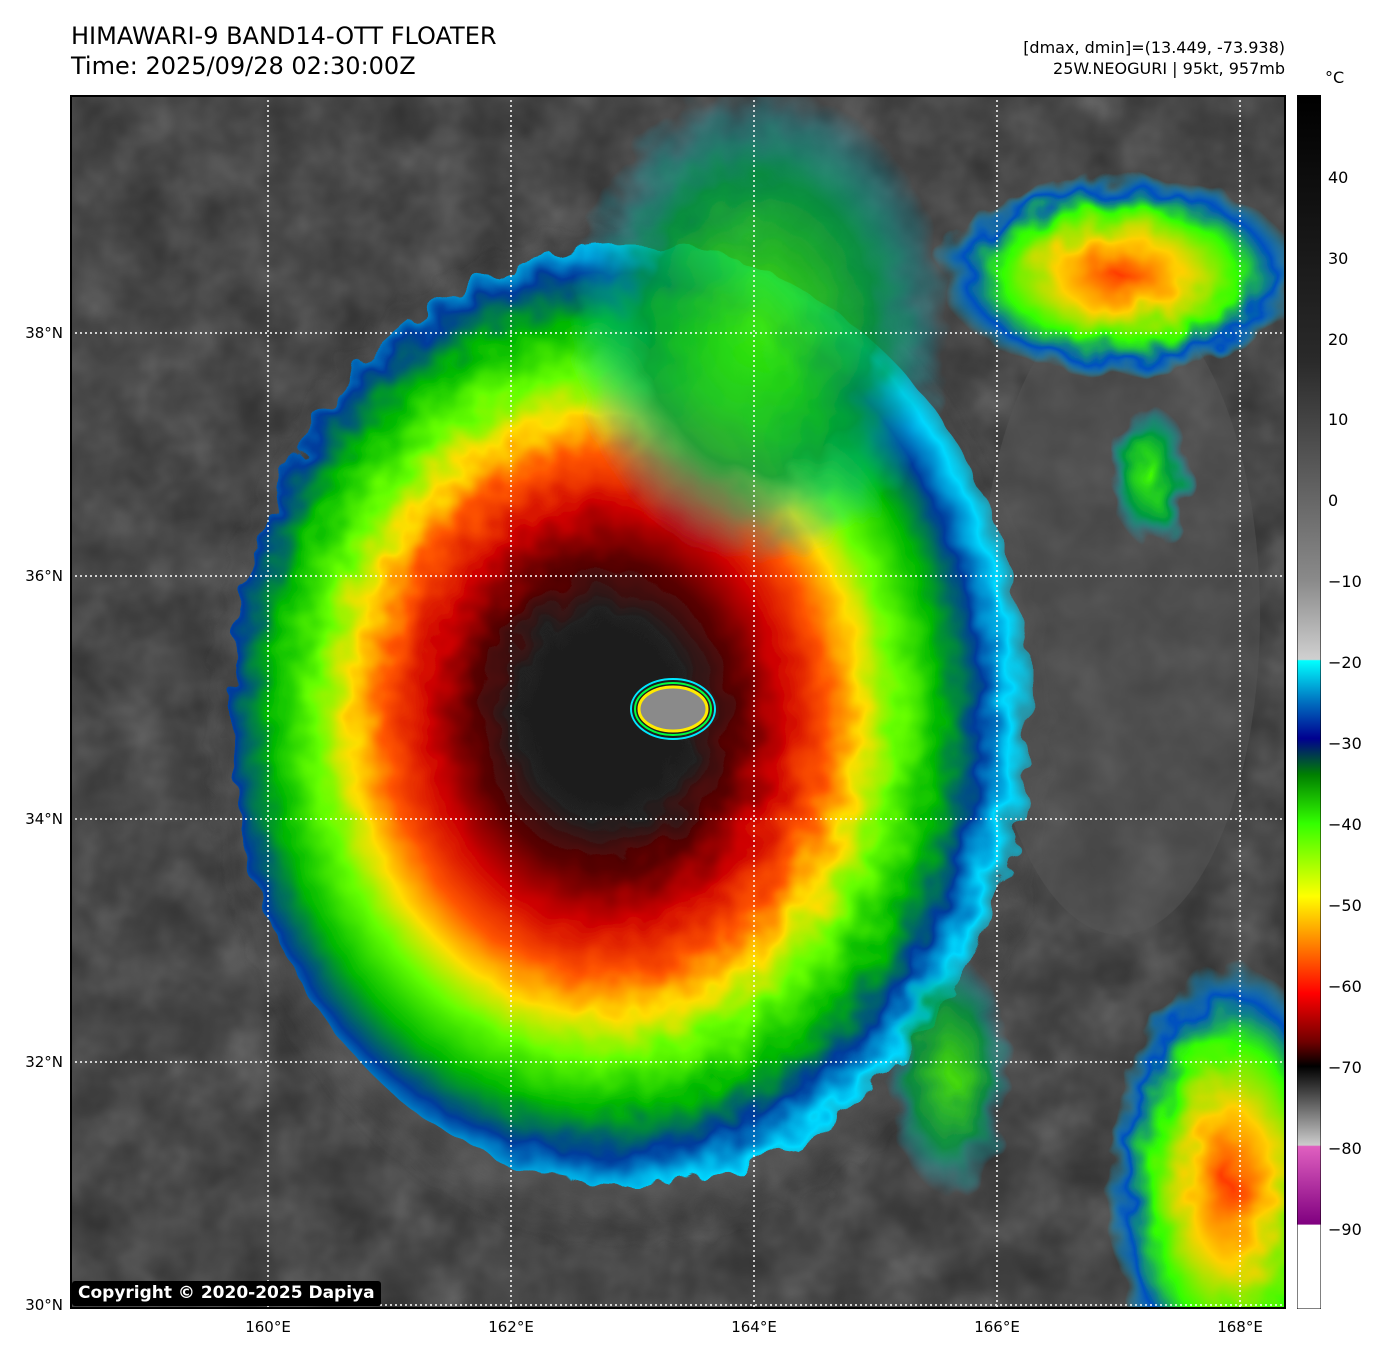  Describe the element at coordinates (1345, 1067) in the screenshot. I see `colorbar-tick: −70` at that location.